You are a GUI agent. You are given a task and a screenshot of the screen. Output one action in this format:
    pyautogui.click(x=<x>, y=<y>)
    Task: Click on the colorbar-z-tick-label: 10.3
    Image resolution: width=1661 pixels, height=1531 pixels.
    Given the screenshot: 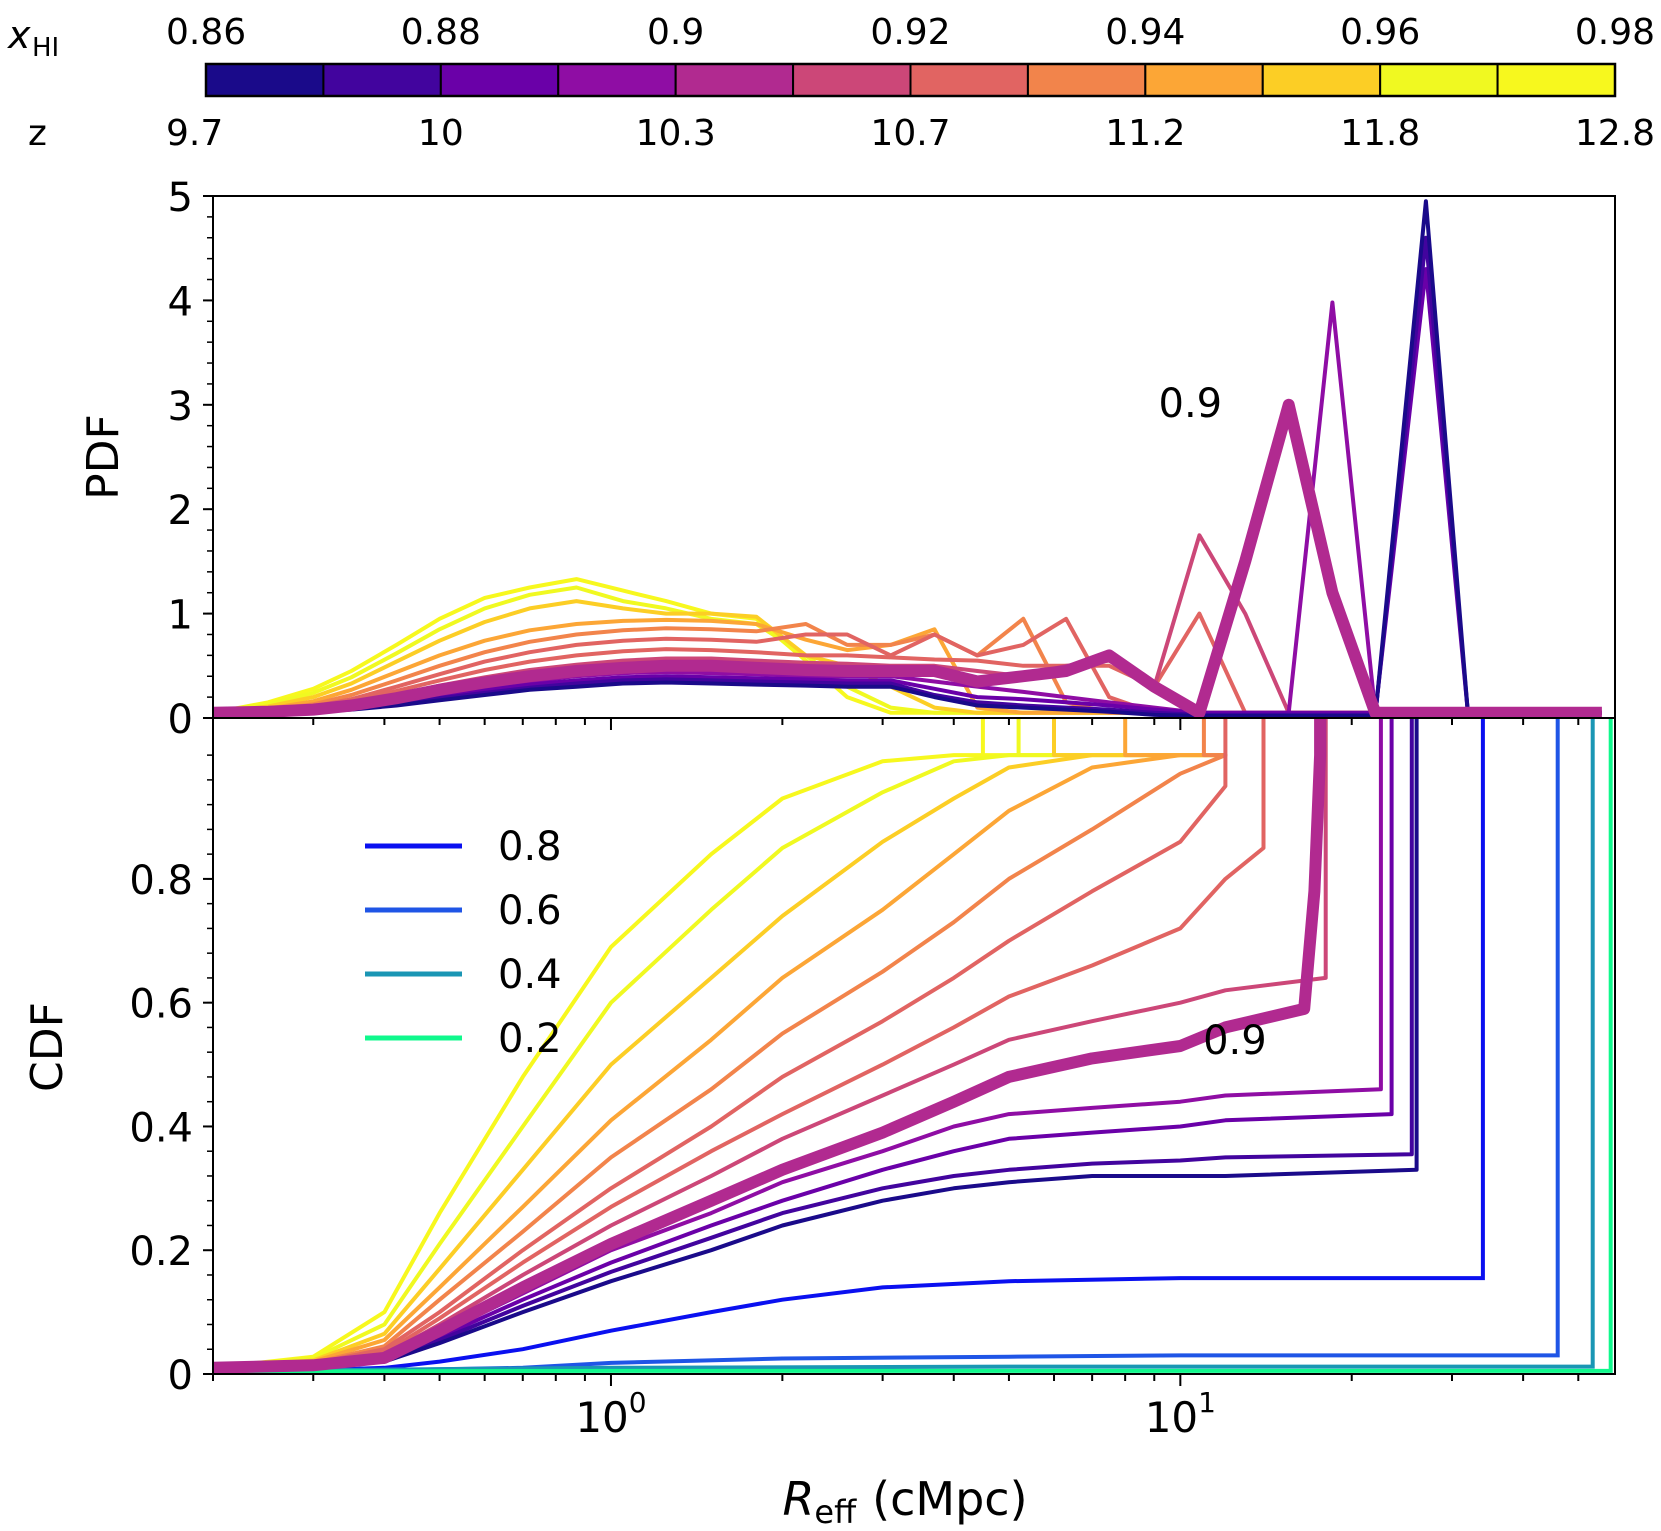 What is the action you would take?
    pyautogui.click(x=676, y=133)
    